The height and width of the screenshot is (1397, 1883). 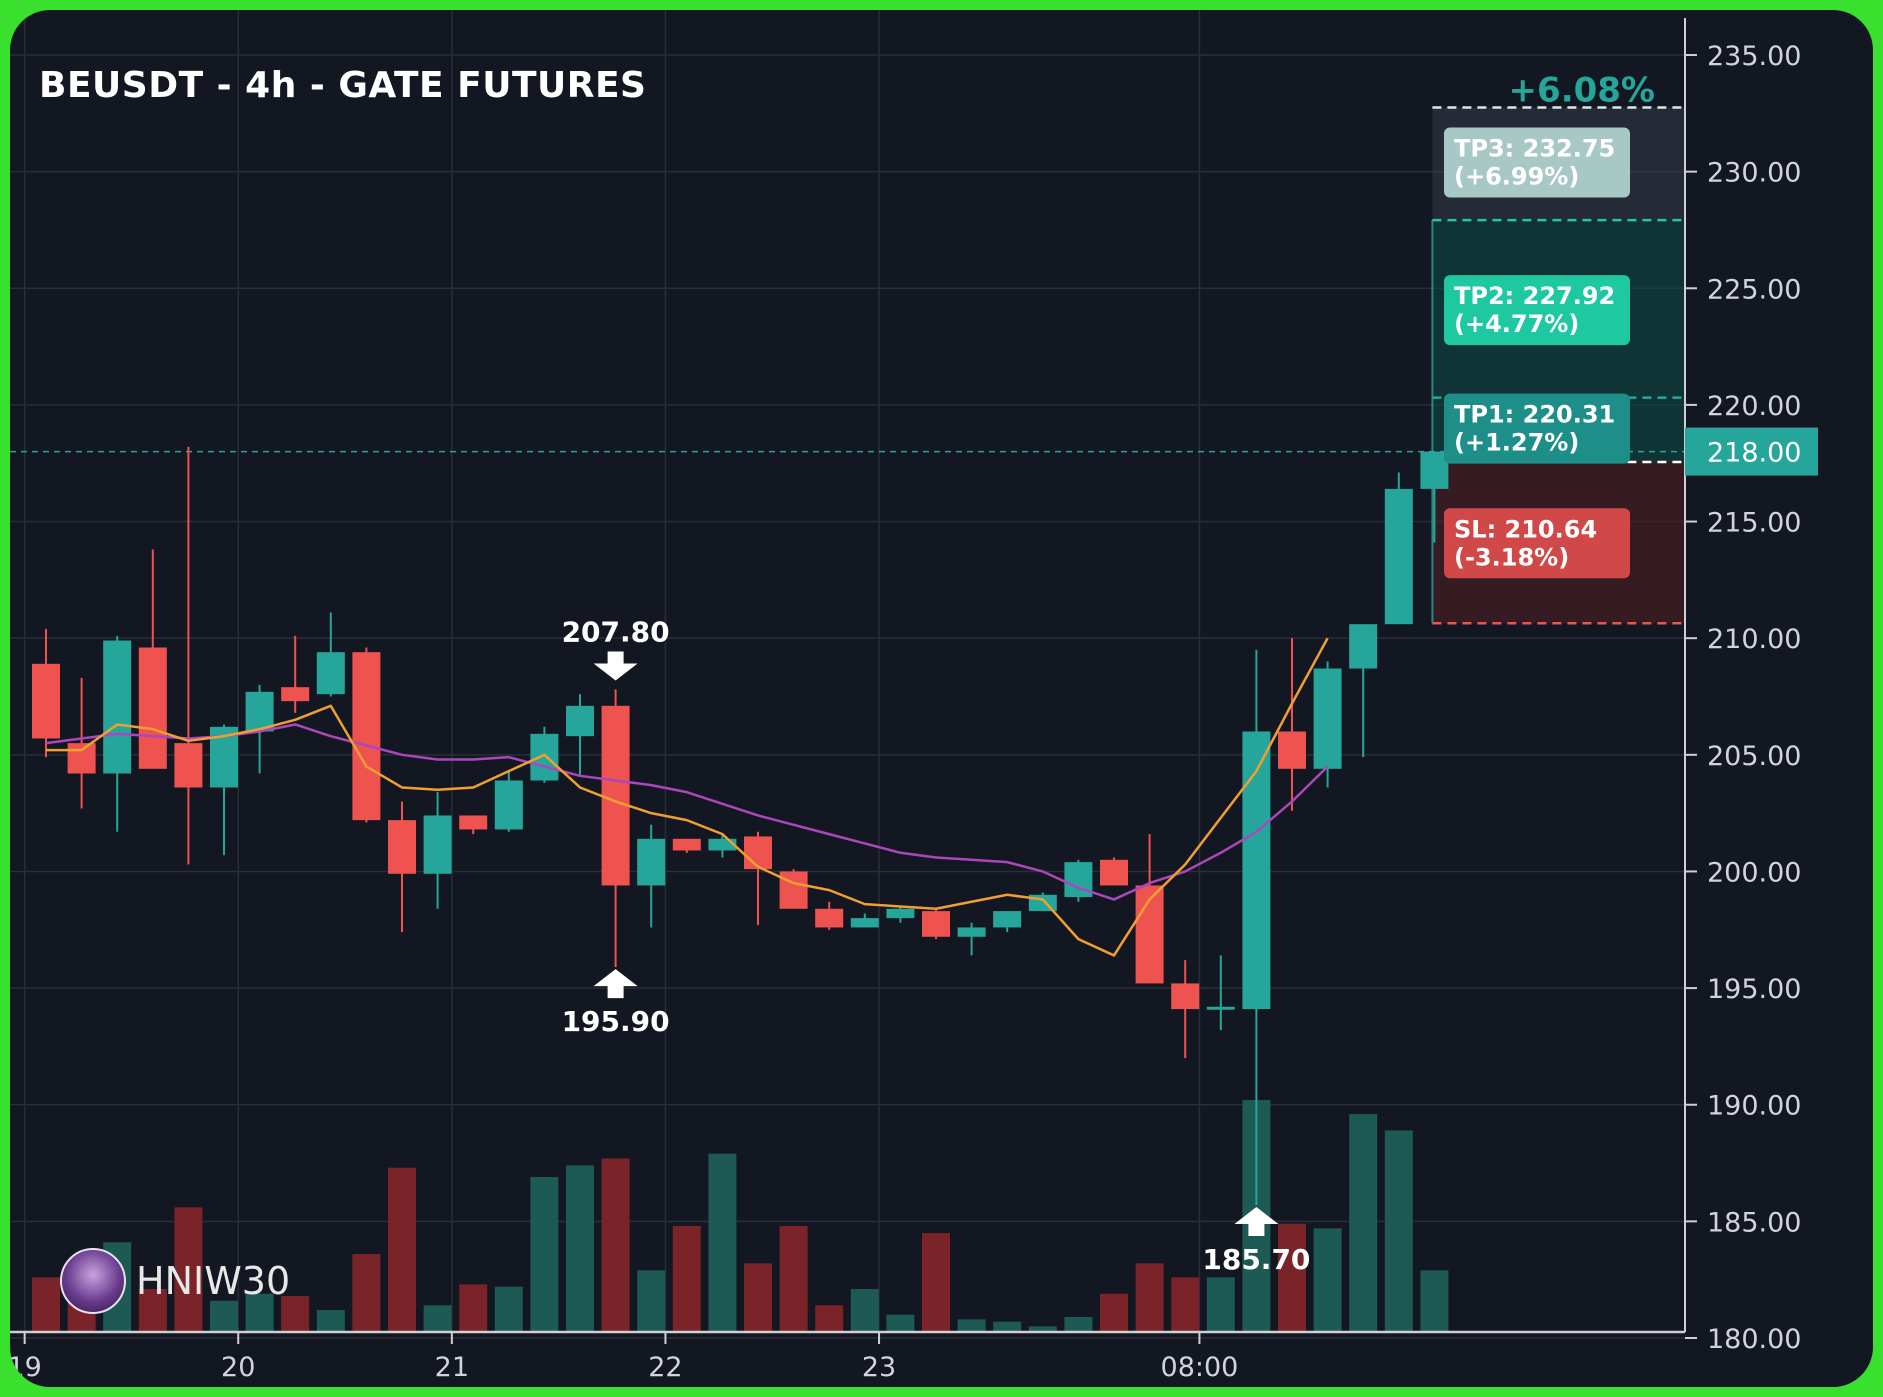 I want to click on x-tick-label: 08:00, so click(x=1200, y=1367).